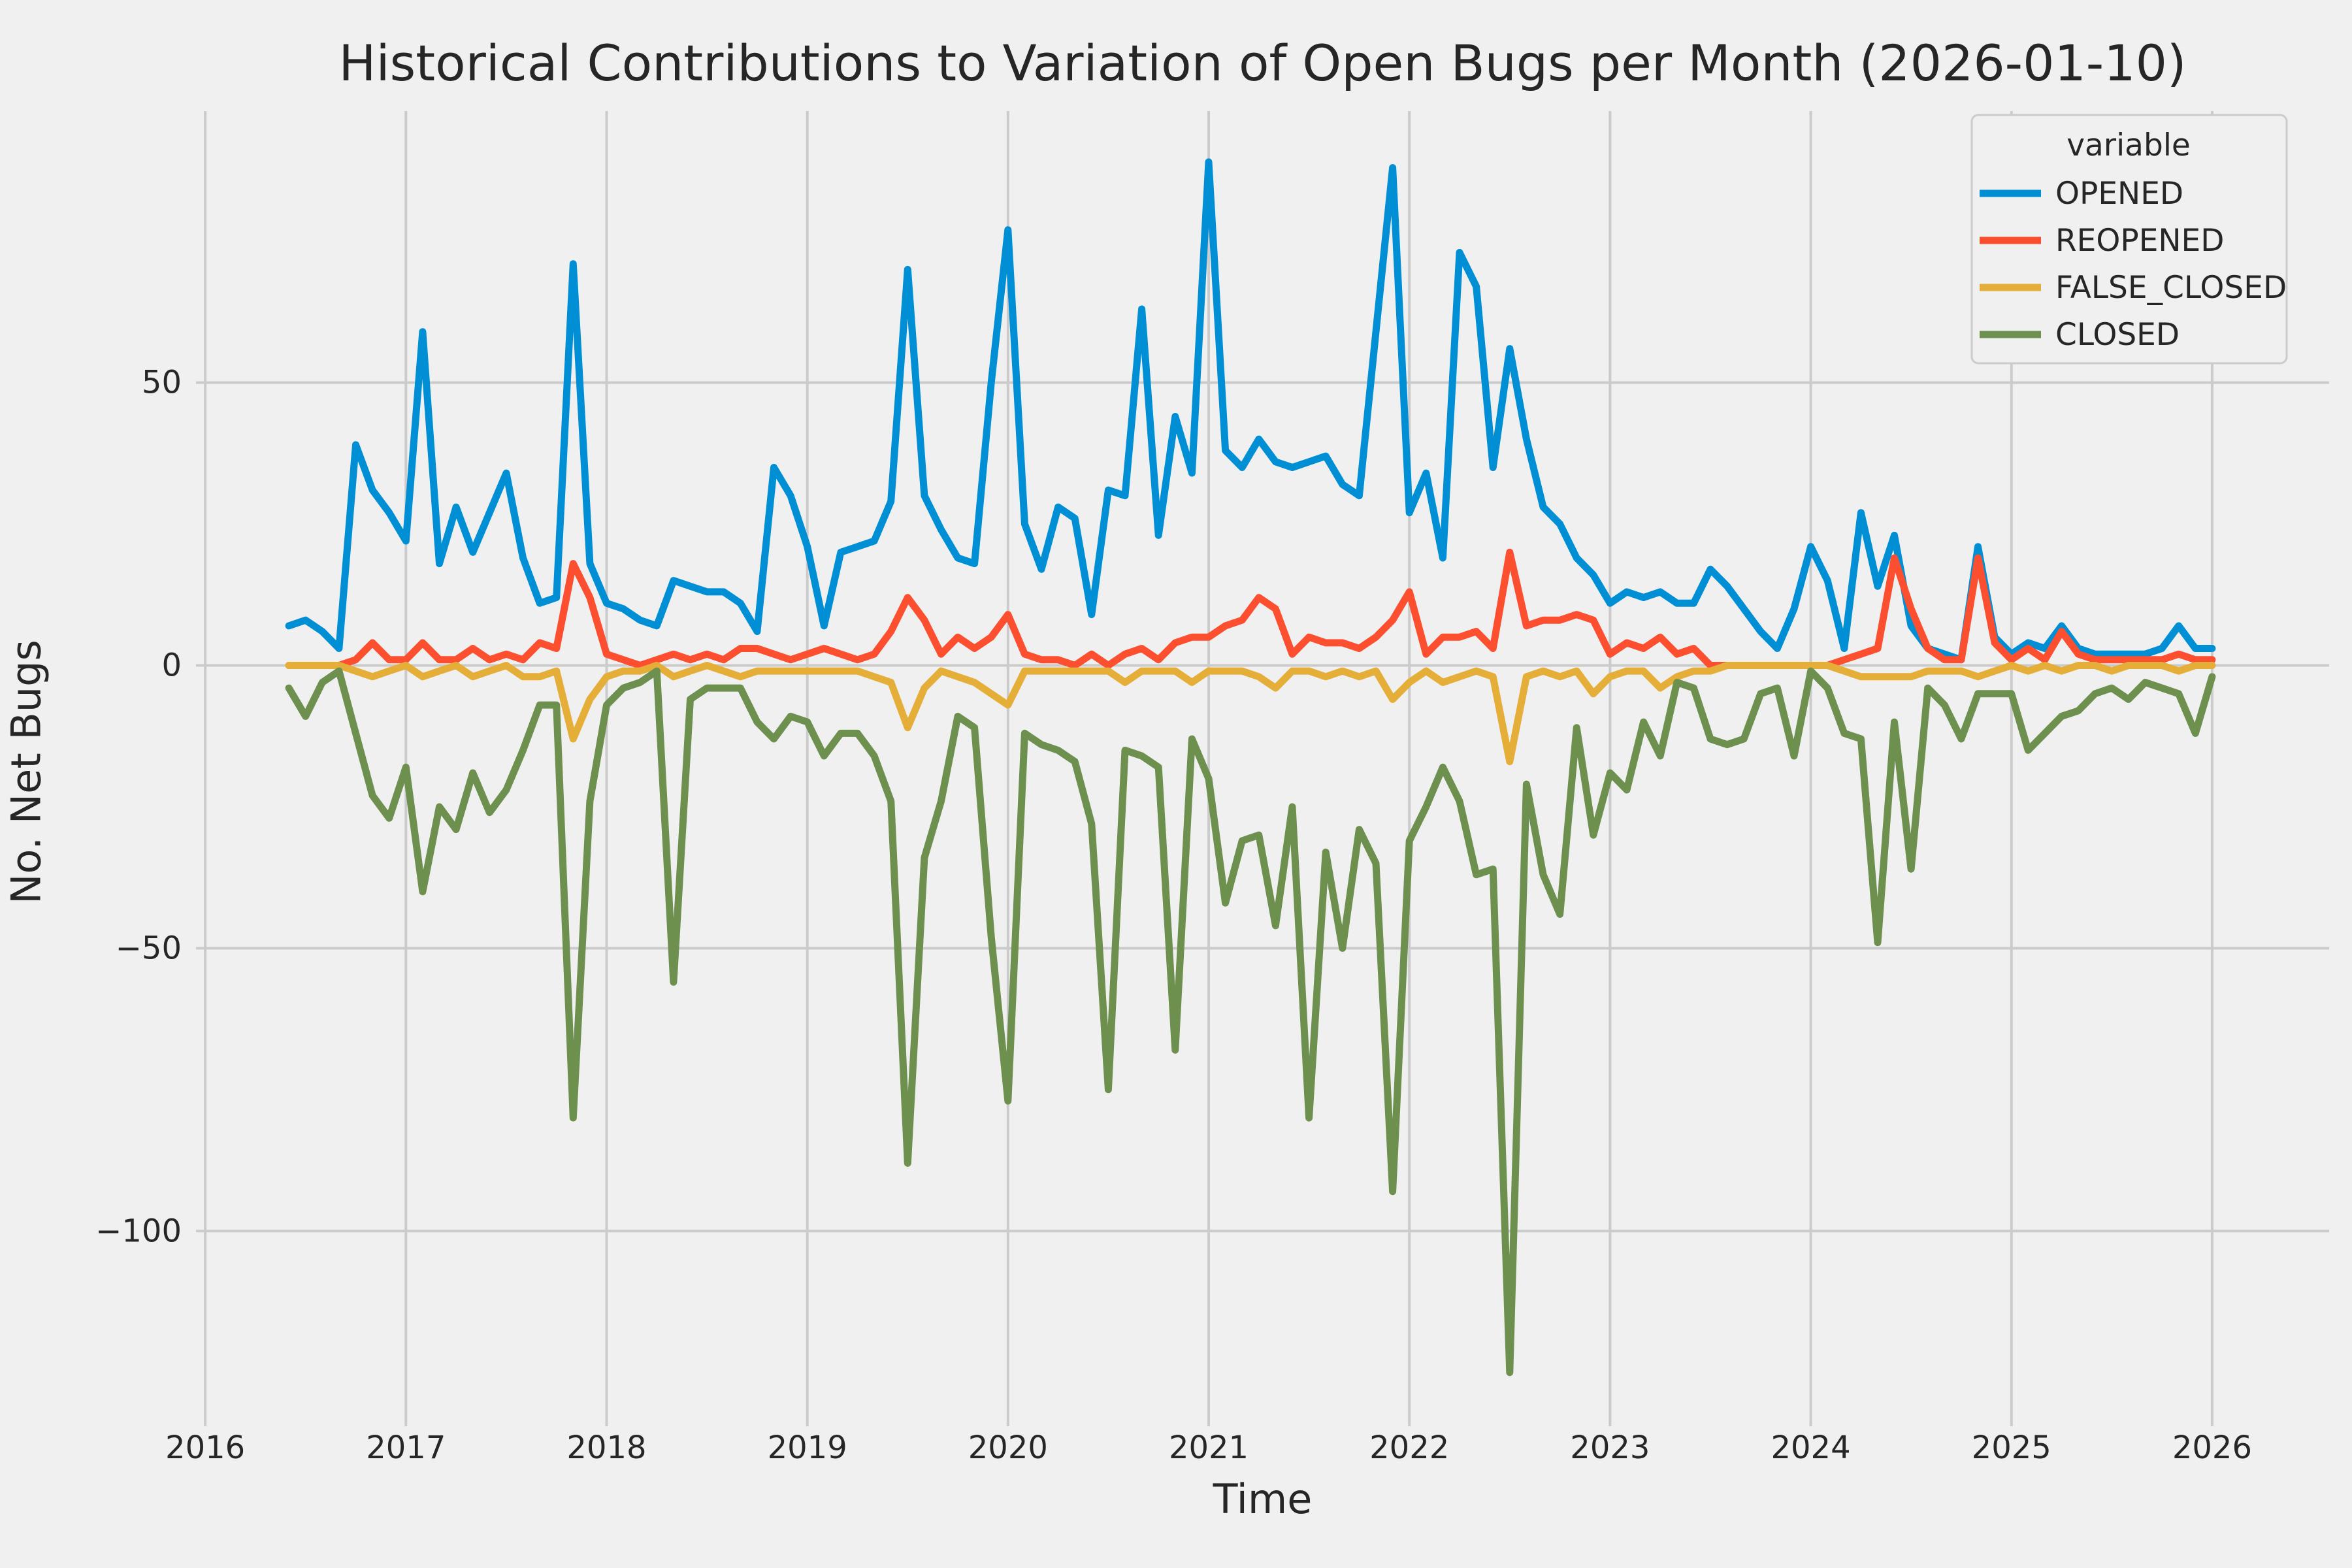 The width and height of the screenshot is (2352, 1568). What do you see at coordinates (1250, 714) in the screenshot?
I see `series-line-false_closed` at bounding box center [1250, 714].